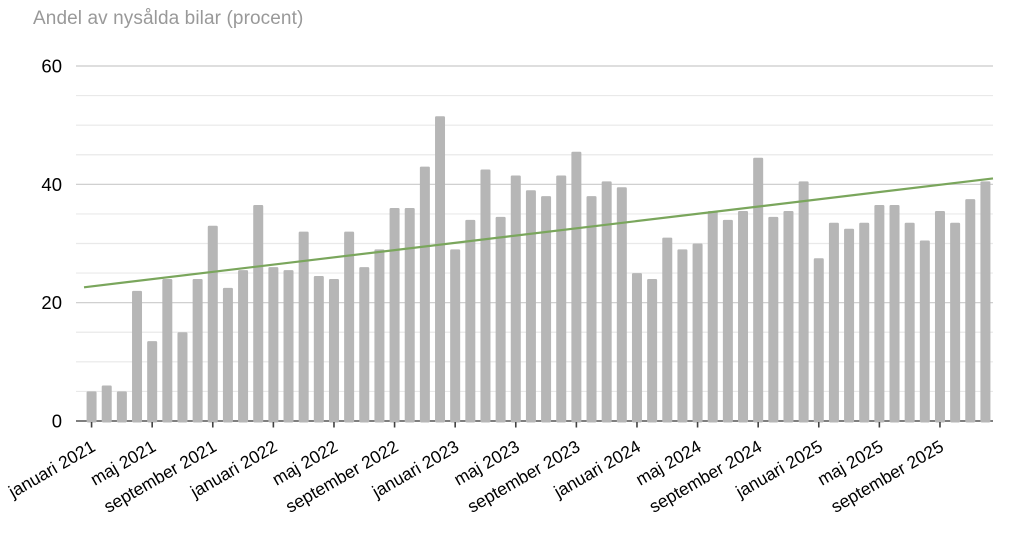  I want to click on chart-title: Andel av nysålda bilar (procent), so click(168, 18).